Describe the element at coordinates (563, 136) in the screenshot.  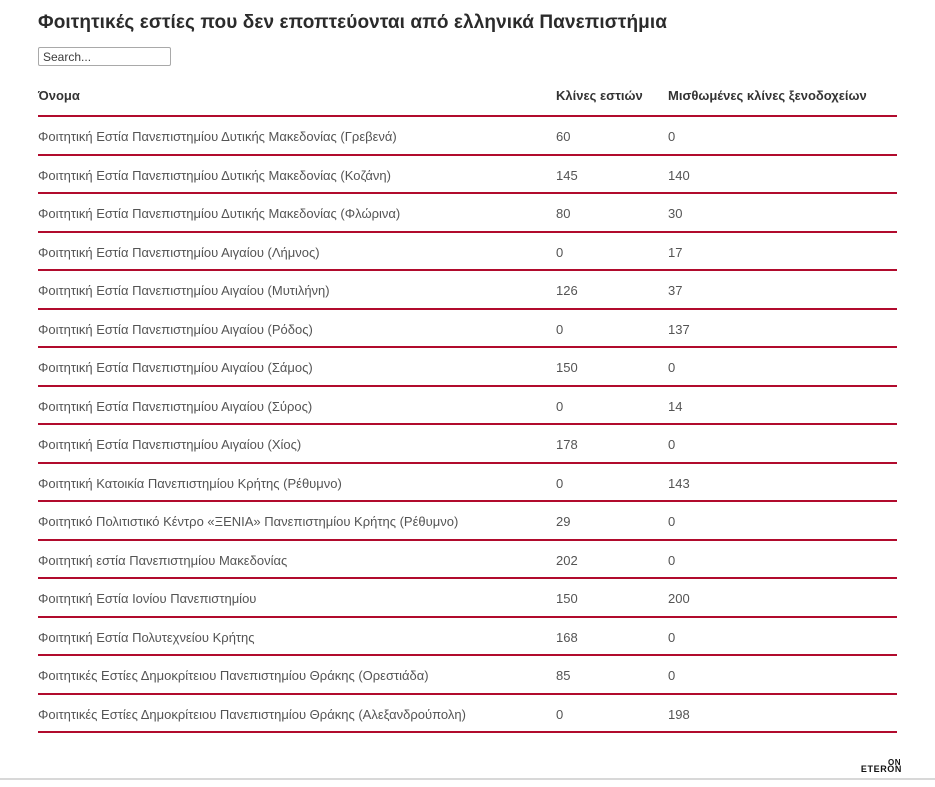
I see `dorm-beds-cell: 60` at that location.